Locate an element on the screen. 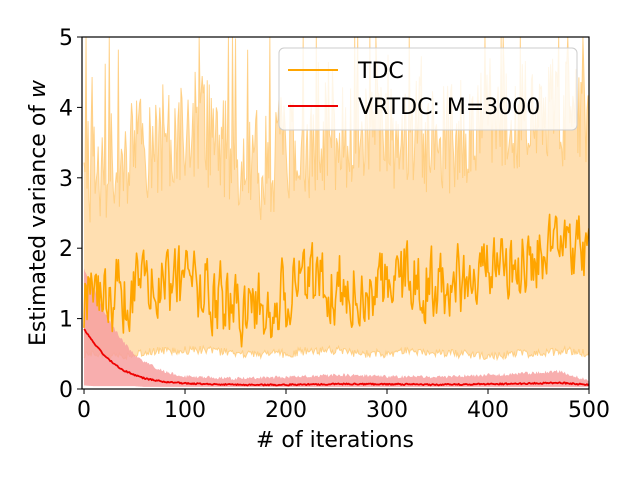 This screenshot has height=480, width=640. y-tick-label: 3 is located at coordinates (66, 179).